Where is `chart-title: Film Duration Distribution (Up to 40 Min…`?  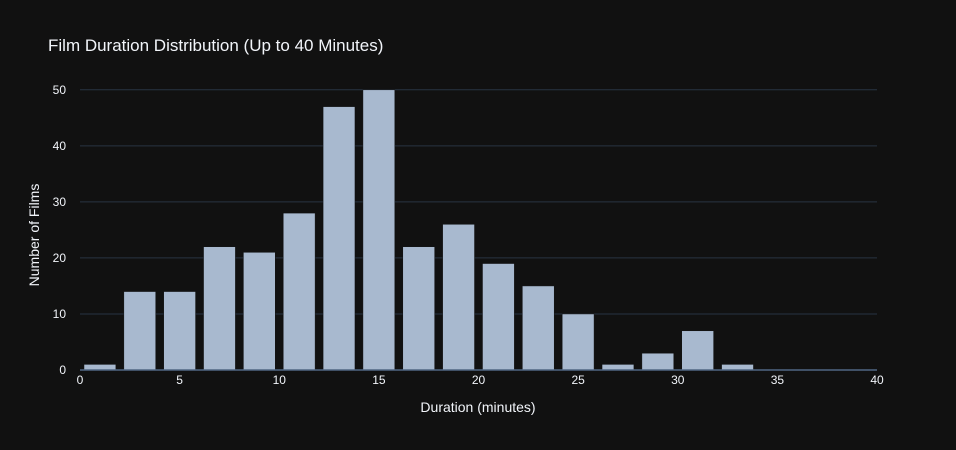 chart-title: Film Duration Distribution (Up to 40 Min… is located at coordinates (215, 45).